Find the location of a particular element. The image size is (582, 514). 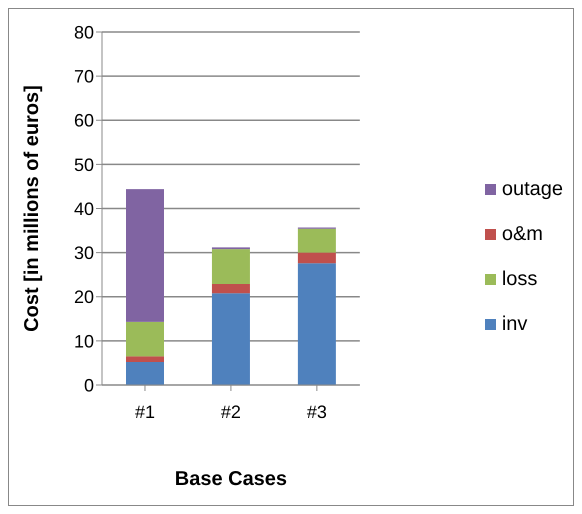

y-axis-title: Cost [in millions of euros] is located at coordinates (32, 208).